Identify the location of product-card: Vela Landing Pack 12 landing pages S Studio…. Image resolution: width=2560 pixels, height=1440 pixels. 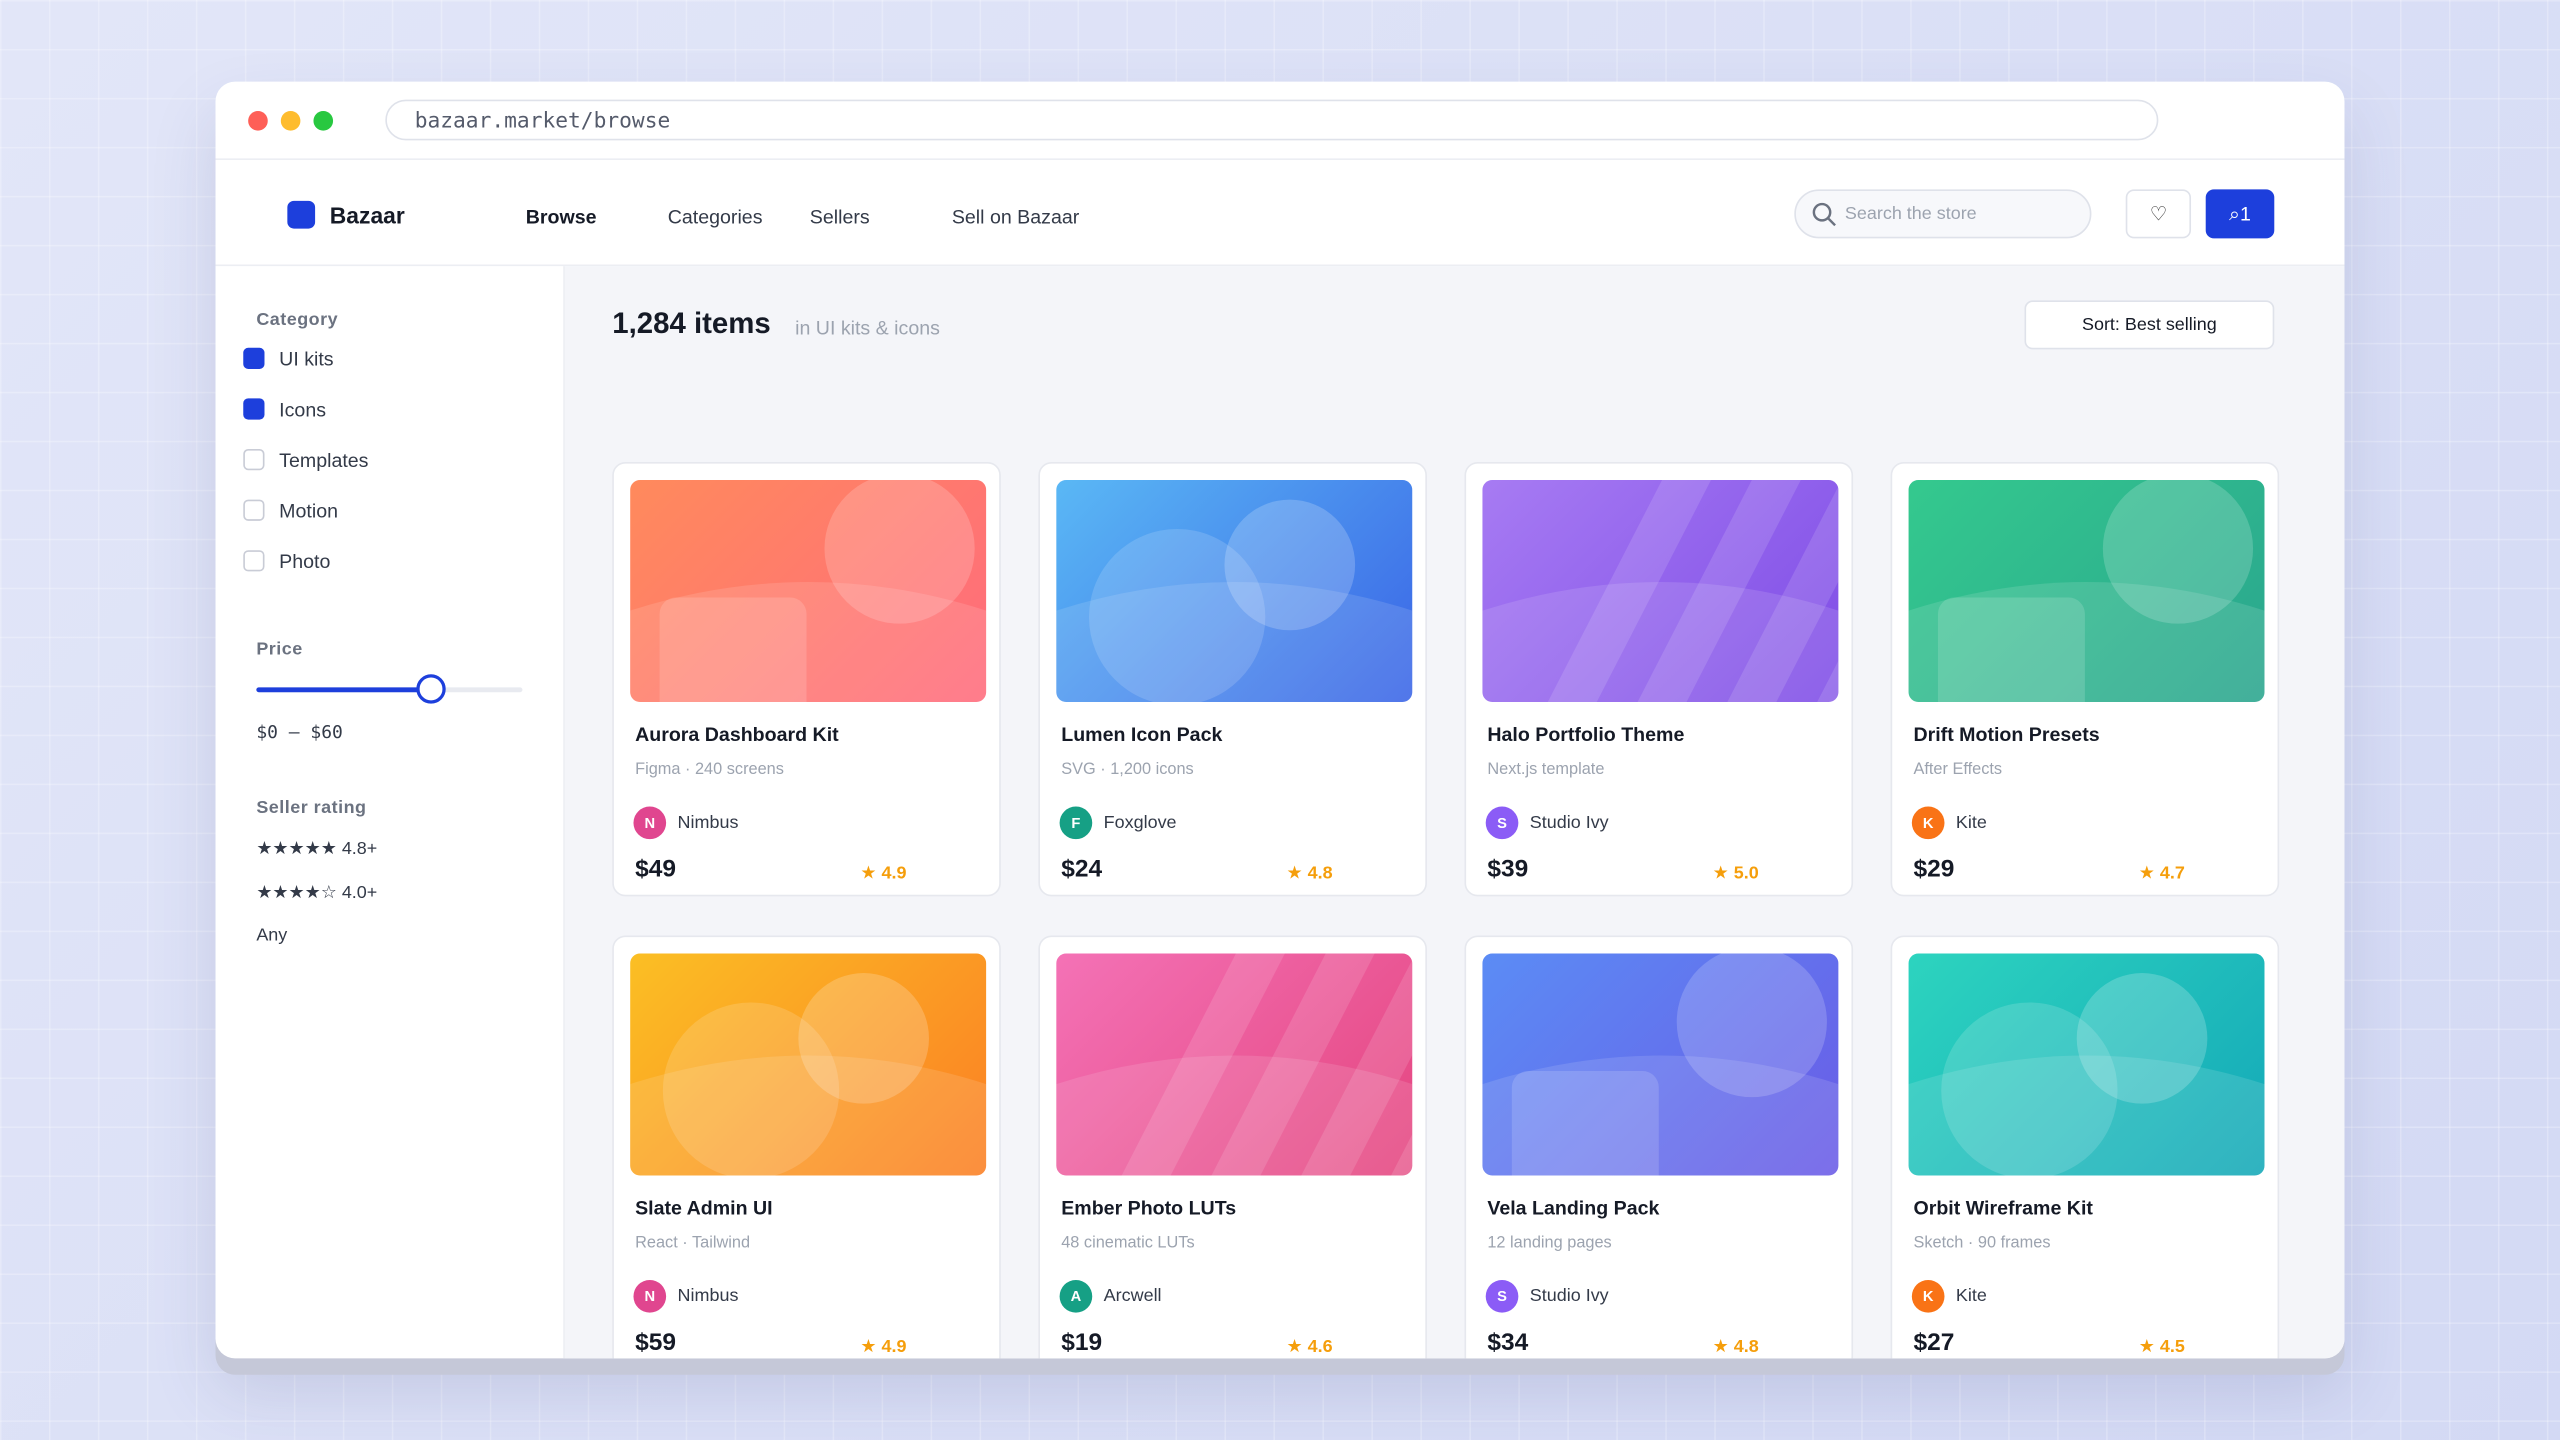
(1659, 1147).